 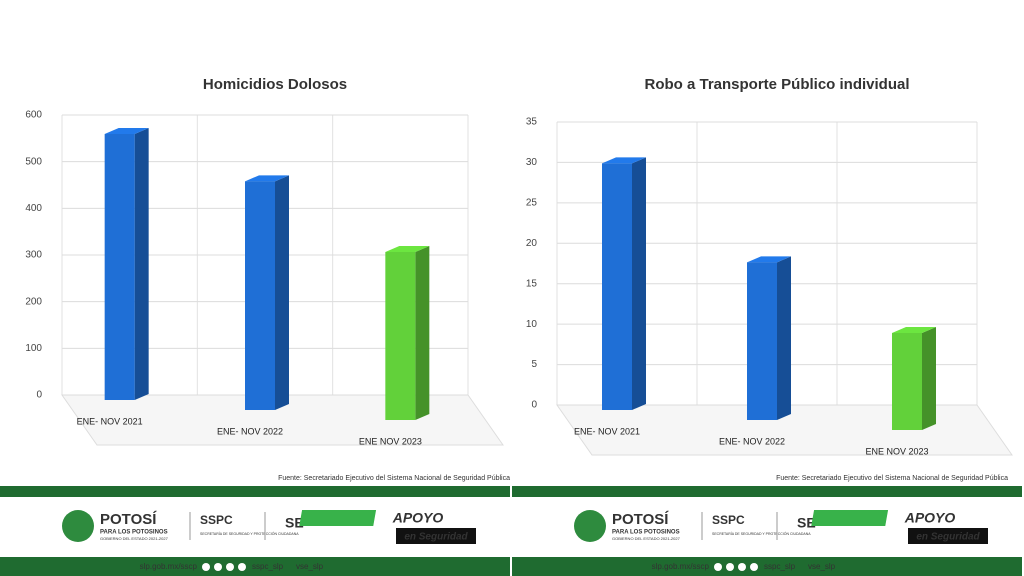 What do you see at coordinates (33, 115) in the screenshot?
I see `y-tick-label: 600` at bounding box center [33, 115].